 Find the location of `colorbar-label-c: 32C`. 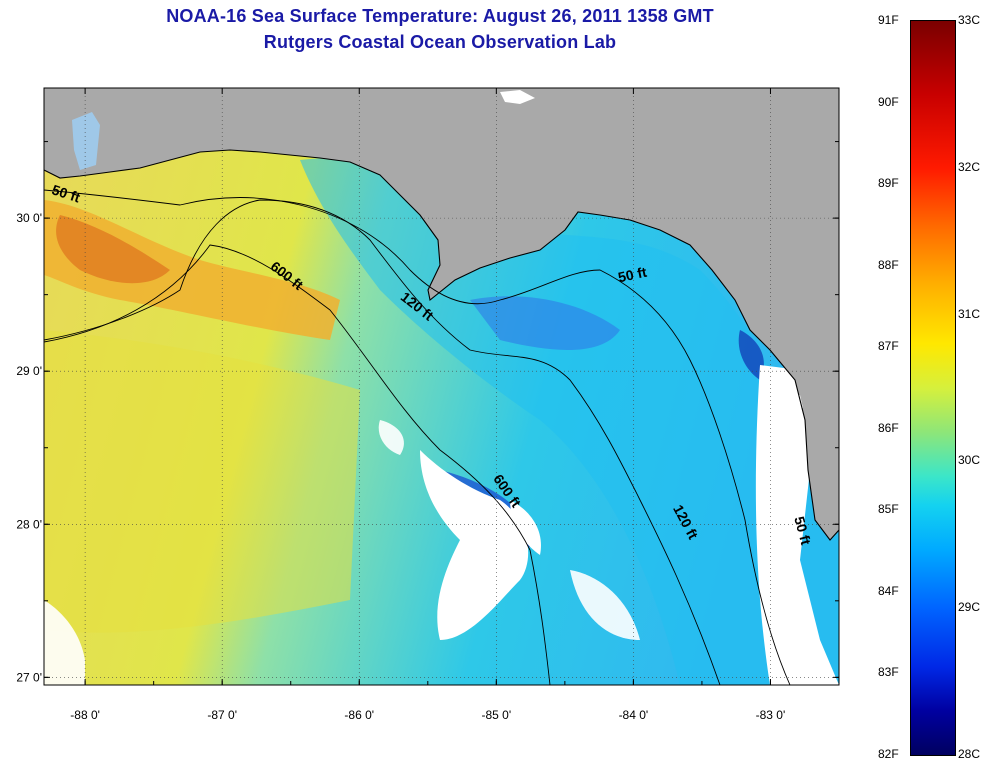

colorbar-label-c: 32C is located at coordinates (969, 166).